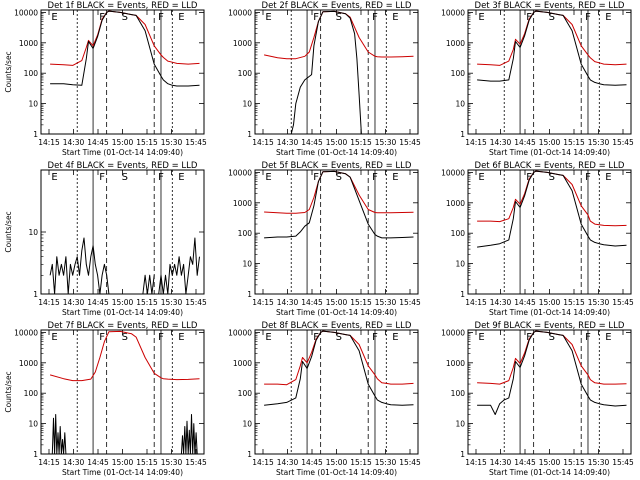 This screenshot has width=640, height=480. Describe the element at coordinates (8, 391) in the screenshot. I see `y-axis-label: Counts/sec` at that location.